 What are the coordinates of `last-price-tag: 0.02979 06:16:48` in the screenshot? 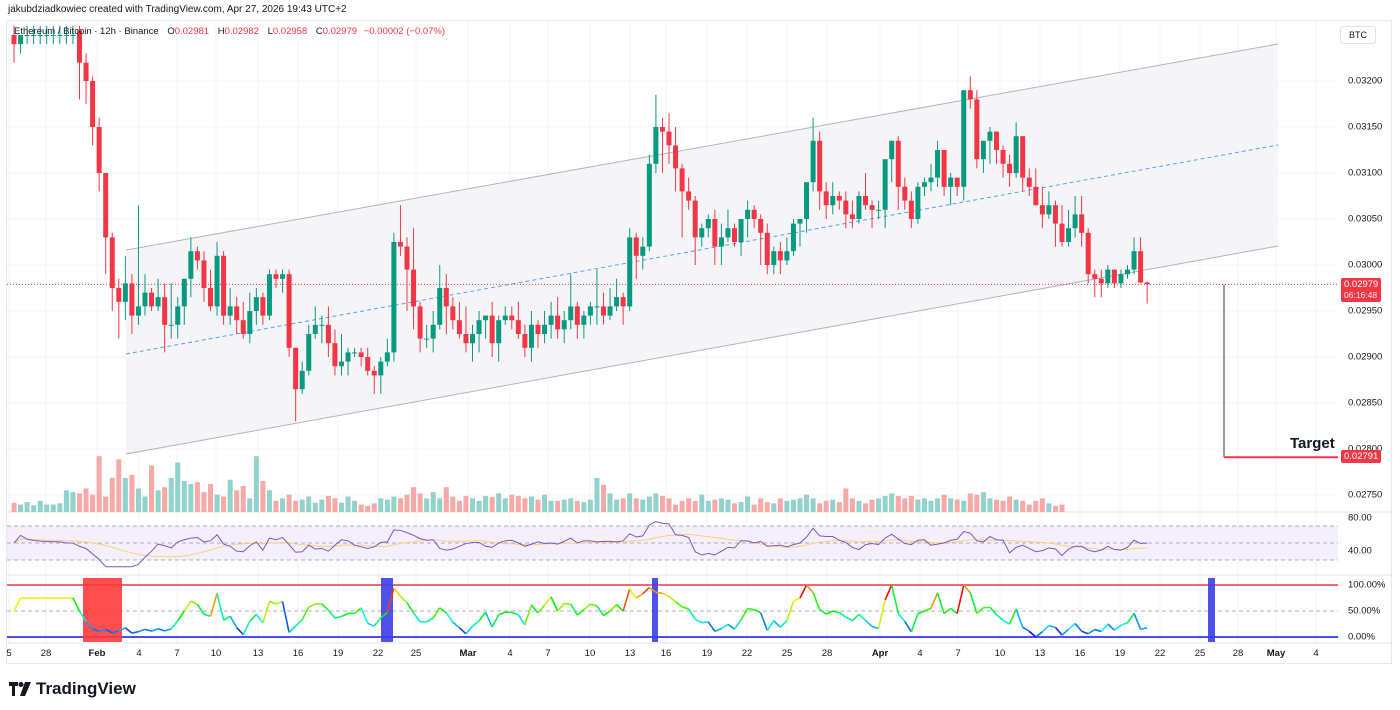 It's located at (1361, 290).